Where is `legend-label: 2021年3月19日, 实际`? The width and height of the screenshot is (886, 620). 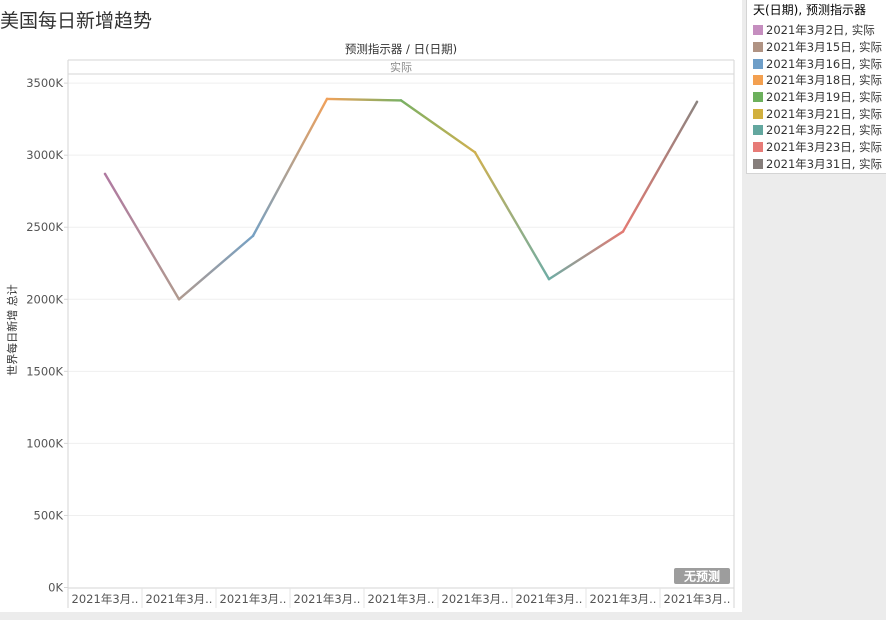
legend-label: 2021年3月19日, 实际 is located at coordinates (824, 97).